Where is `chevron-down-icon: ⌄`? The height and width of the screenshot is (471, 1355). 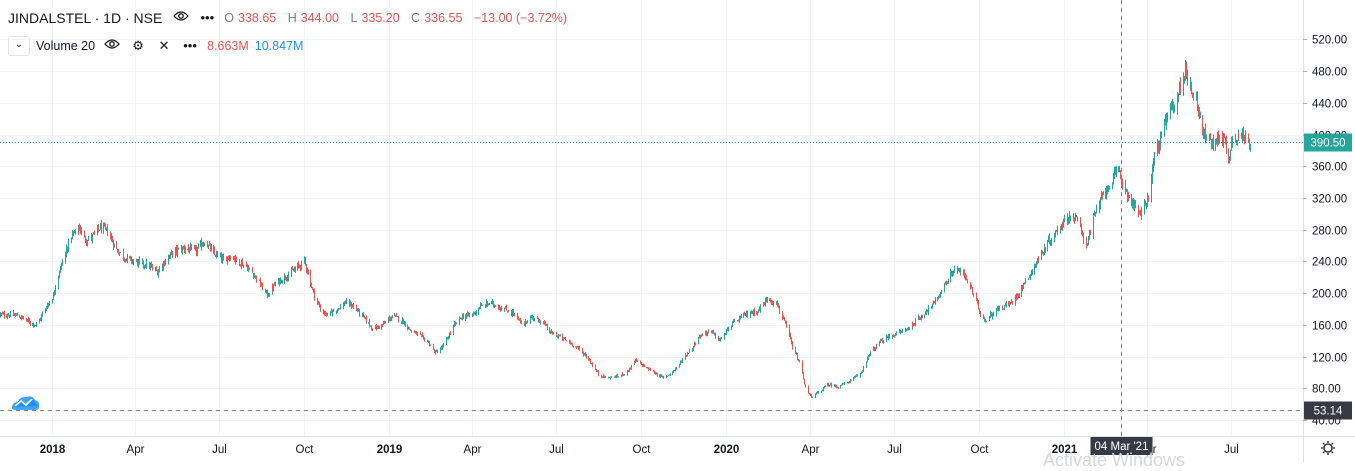
chevron-down-icon: ⌄ is located at coordinates (19, 46).